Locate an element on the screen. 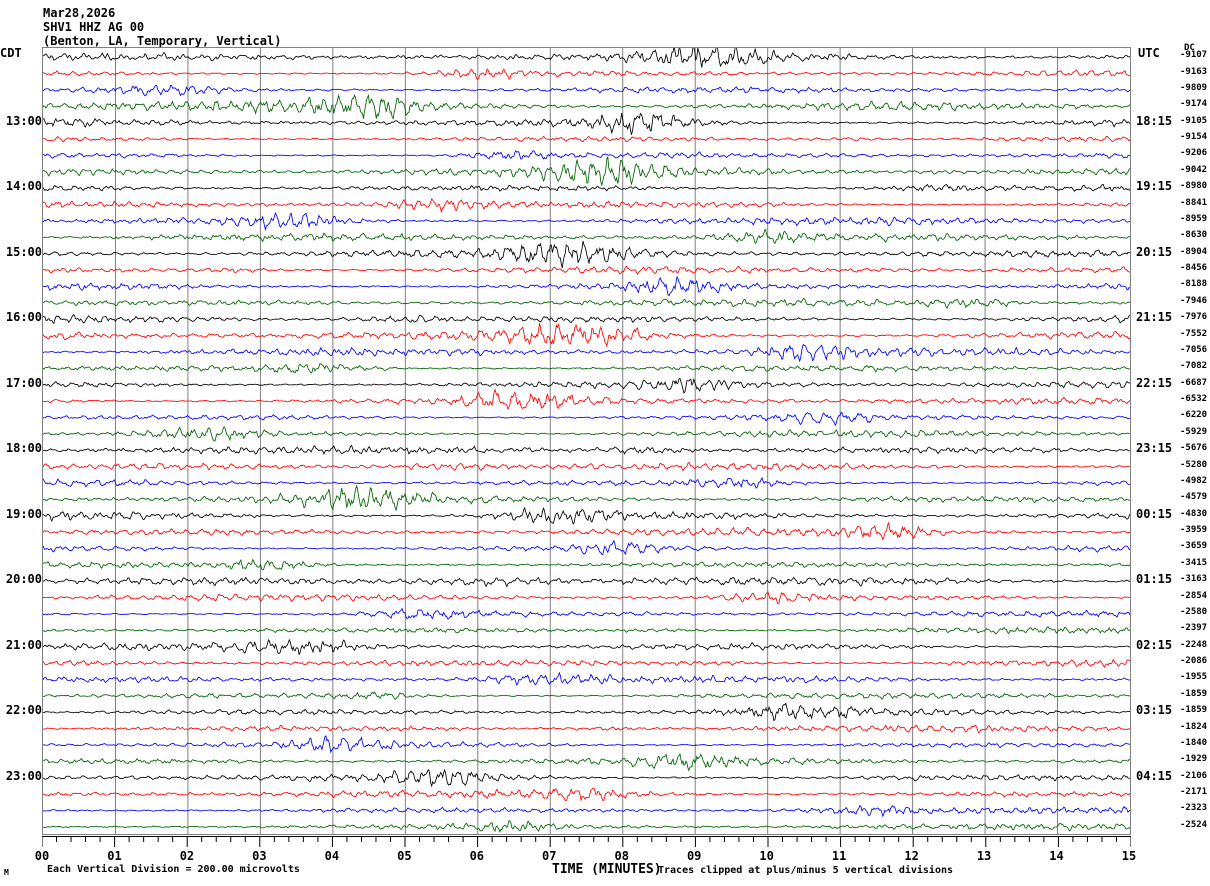 Image resolution: width=1210 pixels, height=886 pixels. dc-offset-label: -5929 is located at coordinates (1194, 431).